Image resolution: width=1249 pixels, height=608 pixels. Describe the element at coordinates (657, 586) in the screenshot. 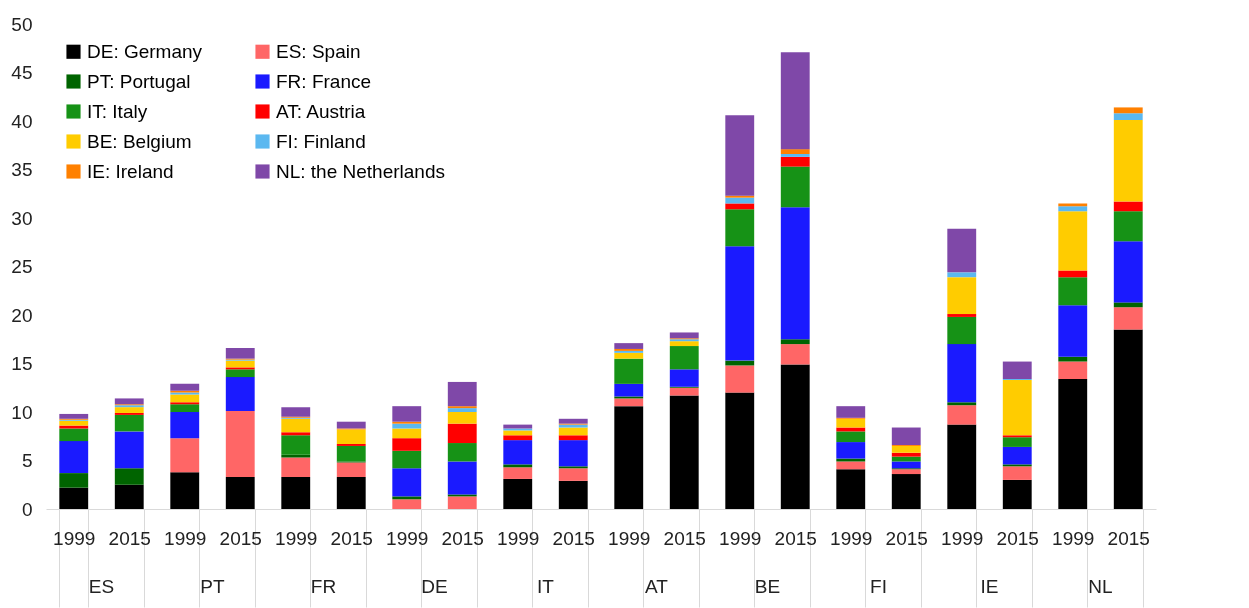

I see `text: AT` at that location.